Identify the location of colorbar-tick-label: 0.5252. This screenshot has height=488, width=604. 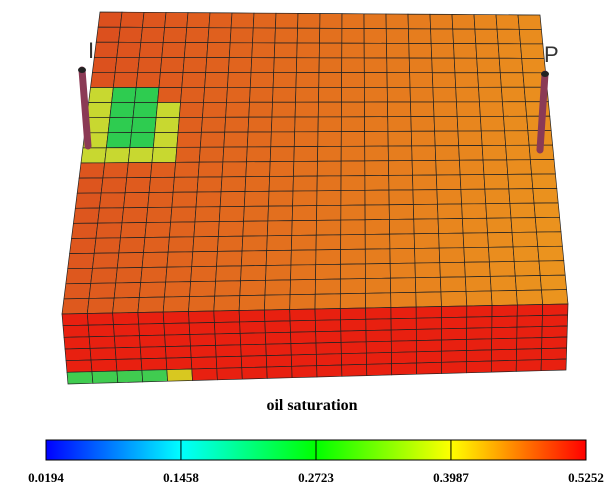
(586, 477).